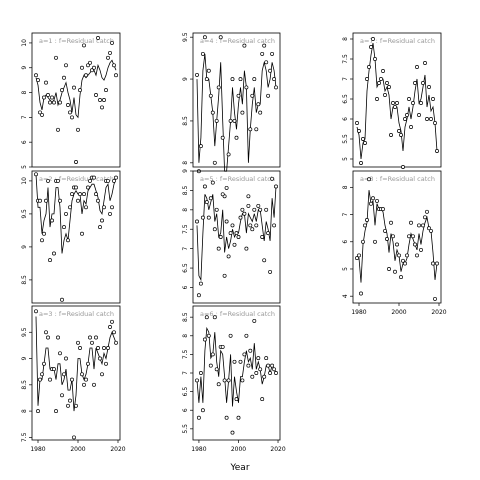 The height and width of the screenshot is (480, 480). What do you see at coordinates (345, 139) in the screenshot?
I see `y-tick-label: 5.5` at bounding box center [345, 139].